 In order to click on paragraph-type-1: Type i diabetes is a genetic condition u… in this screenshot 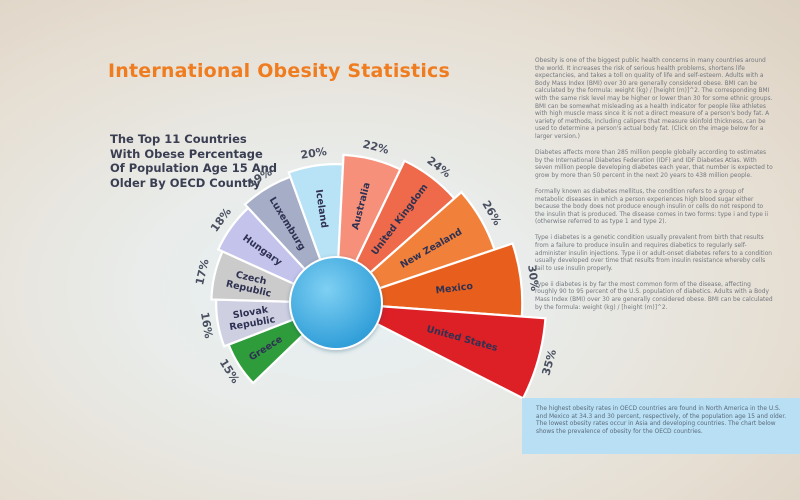, I will do `click(654, 253)`.